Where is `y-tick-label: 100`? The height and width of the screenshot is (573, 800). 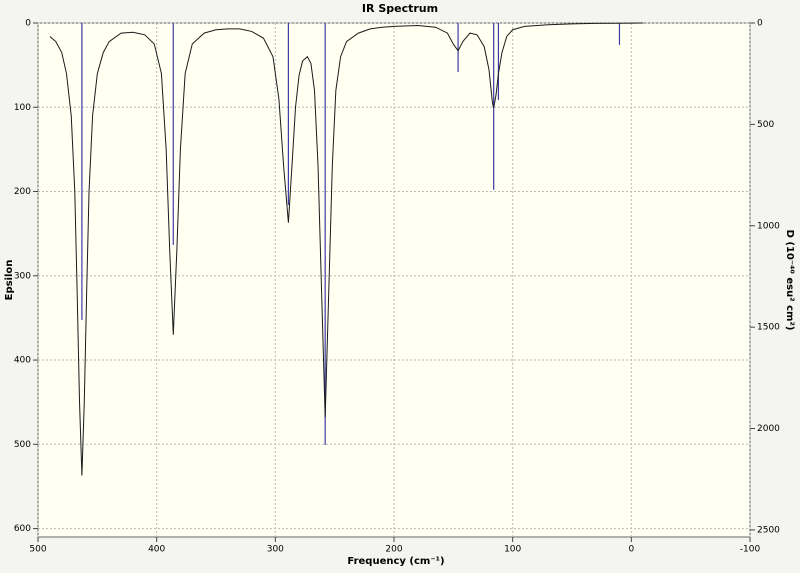 y-tick-label: 100 is located at coordinates (22, 108).